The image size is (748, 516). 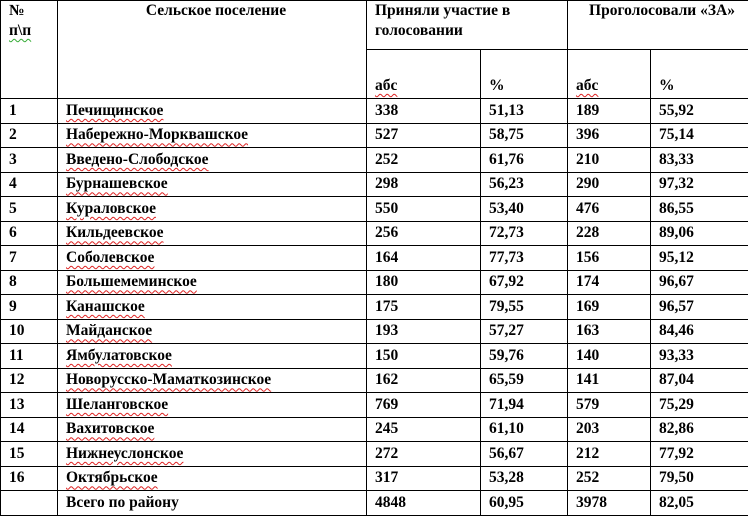 I want to click on voted-pct: 95,12, so click(x=699, y=258).